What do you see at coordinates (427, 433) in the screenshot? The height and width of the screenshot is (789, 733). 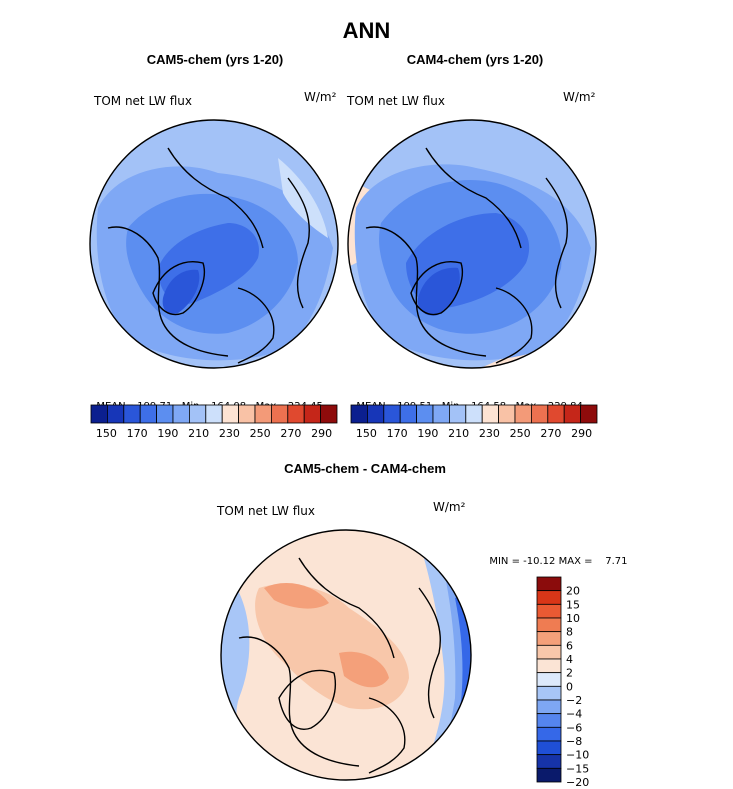 I see `colorbar-tick-label: 190` at bounding box center [427, 433].